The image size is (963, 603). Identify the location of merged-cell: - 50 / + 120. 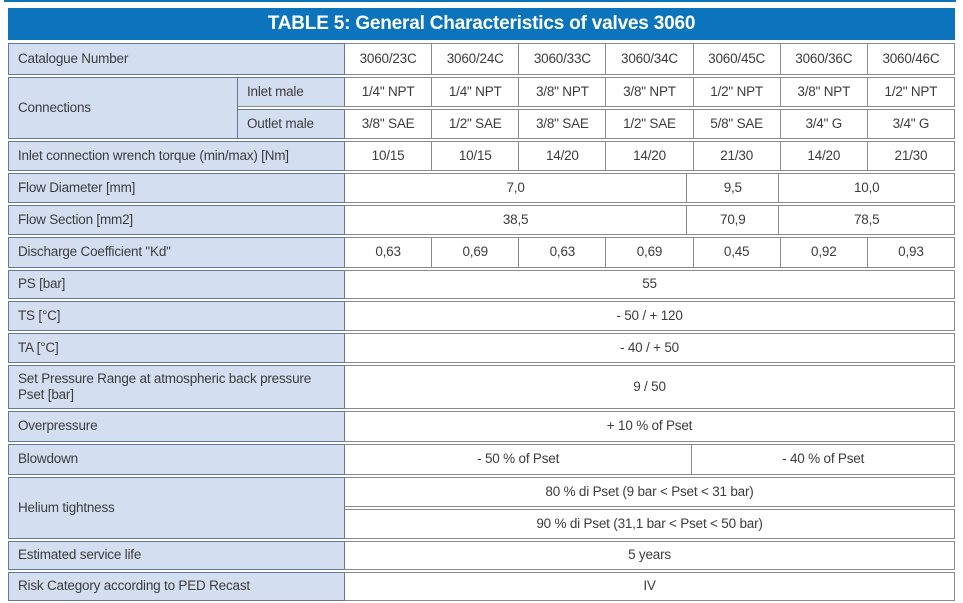
(650, 316).